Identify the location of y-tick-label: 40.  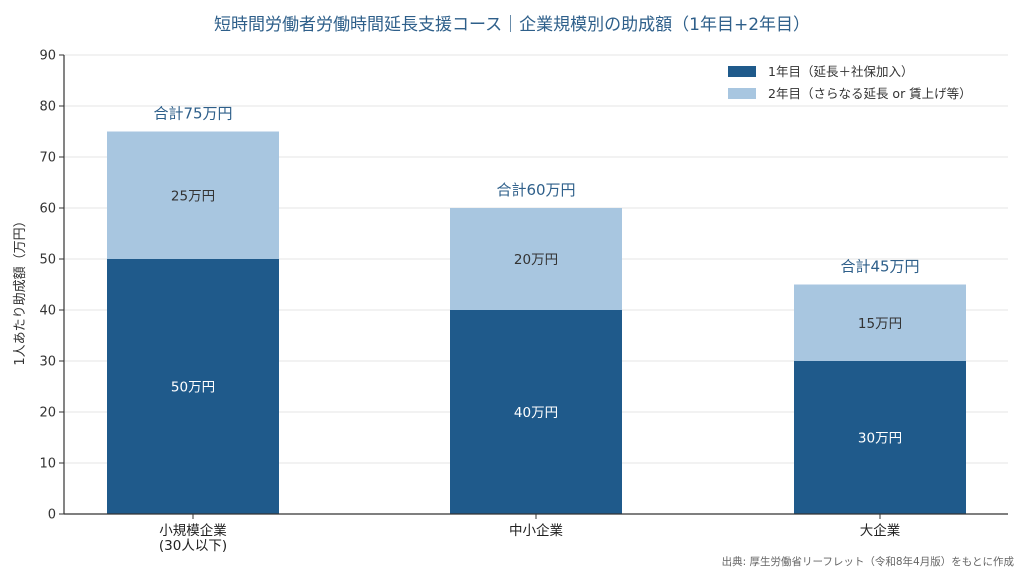
(47, 311).